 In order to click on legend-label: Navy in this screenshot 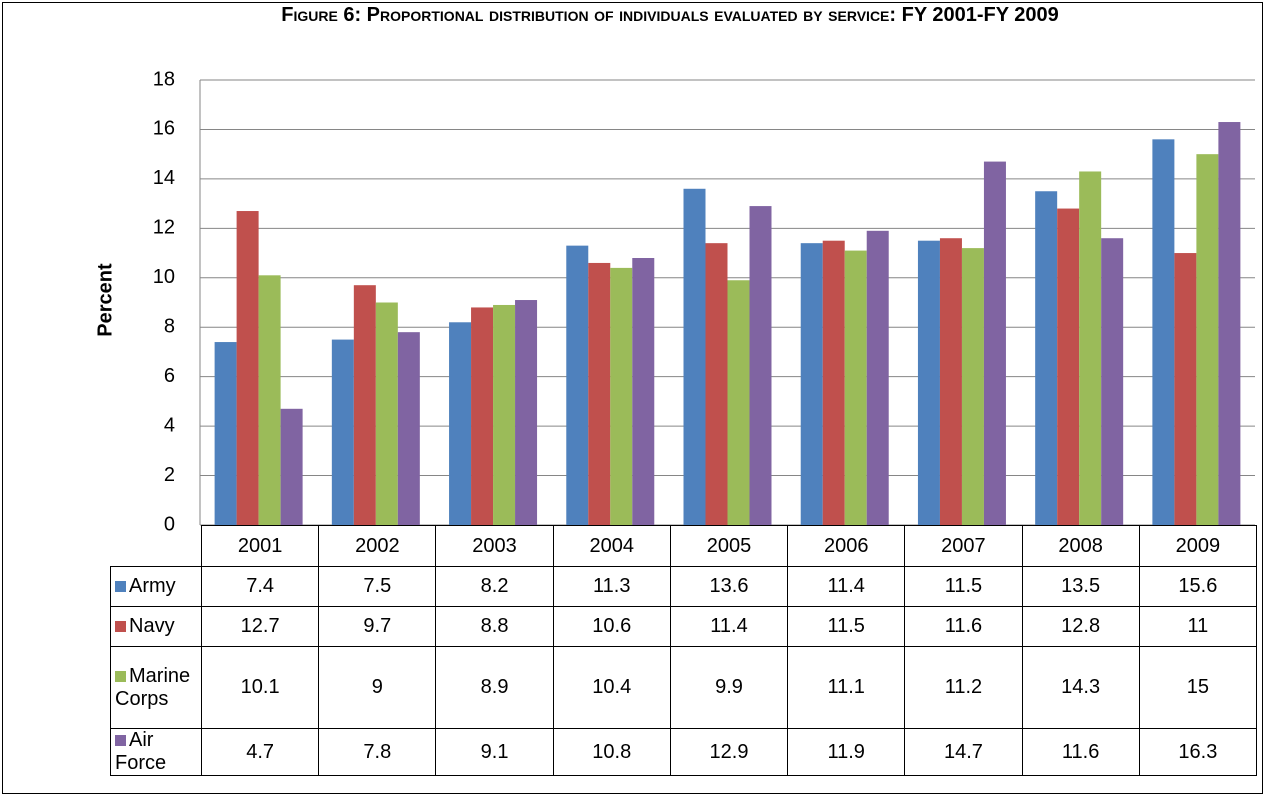, I will do `click(152, 626)`.